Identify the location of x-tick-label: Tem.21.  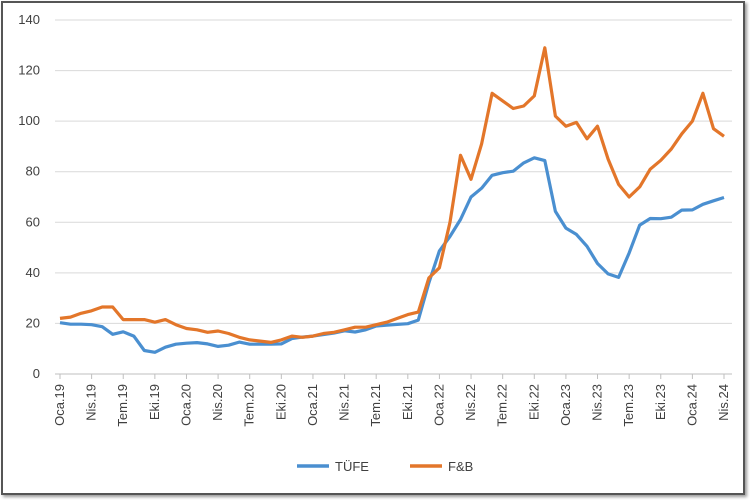
(375, 405).